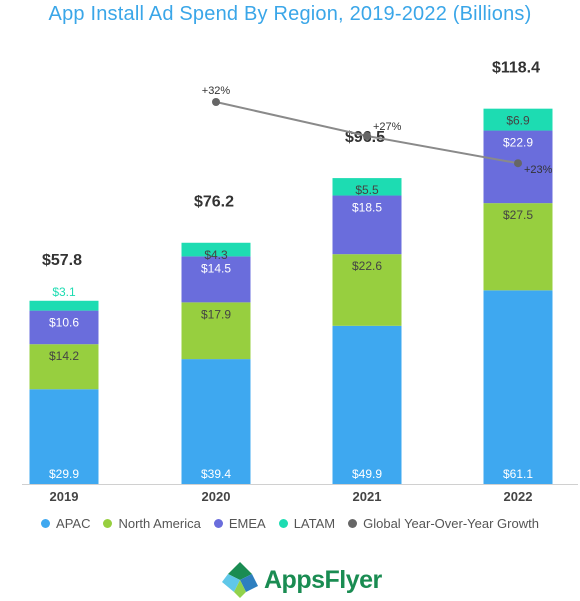 Image resolution: width=580 pixels, height=601 pixels. I want to click on appsflyer-logo-icon, so click(240, 580).